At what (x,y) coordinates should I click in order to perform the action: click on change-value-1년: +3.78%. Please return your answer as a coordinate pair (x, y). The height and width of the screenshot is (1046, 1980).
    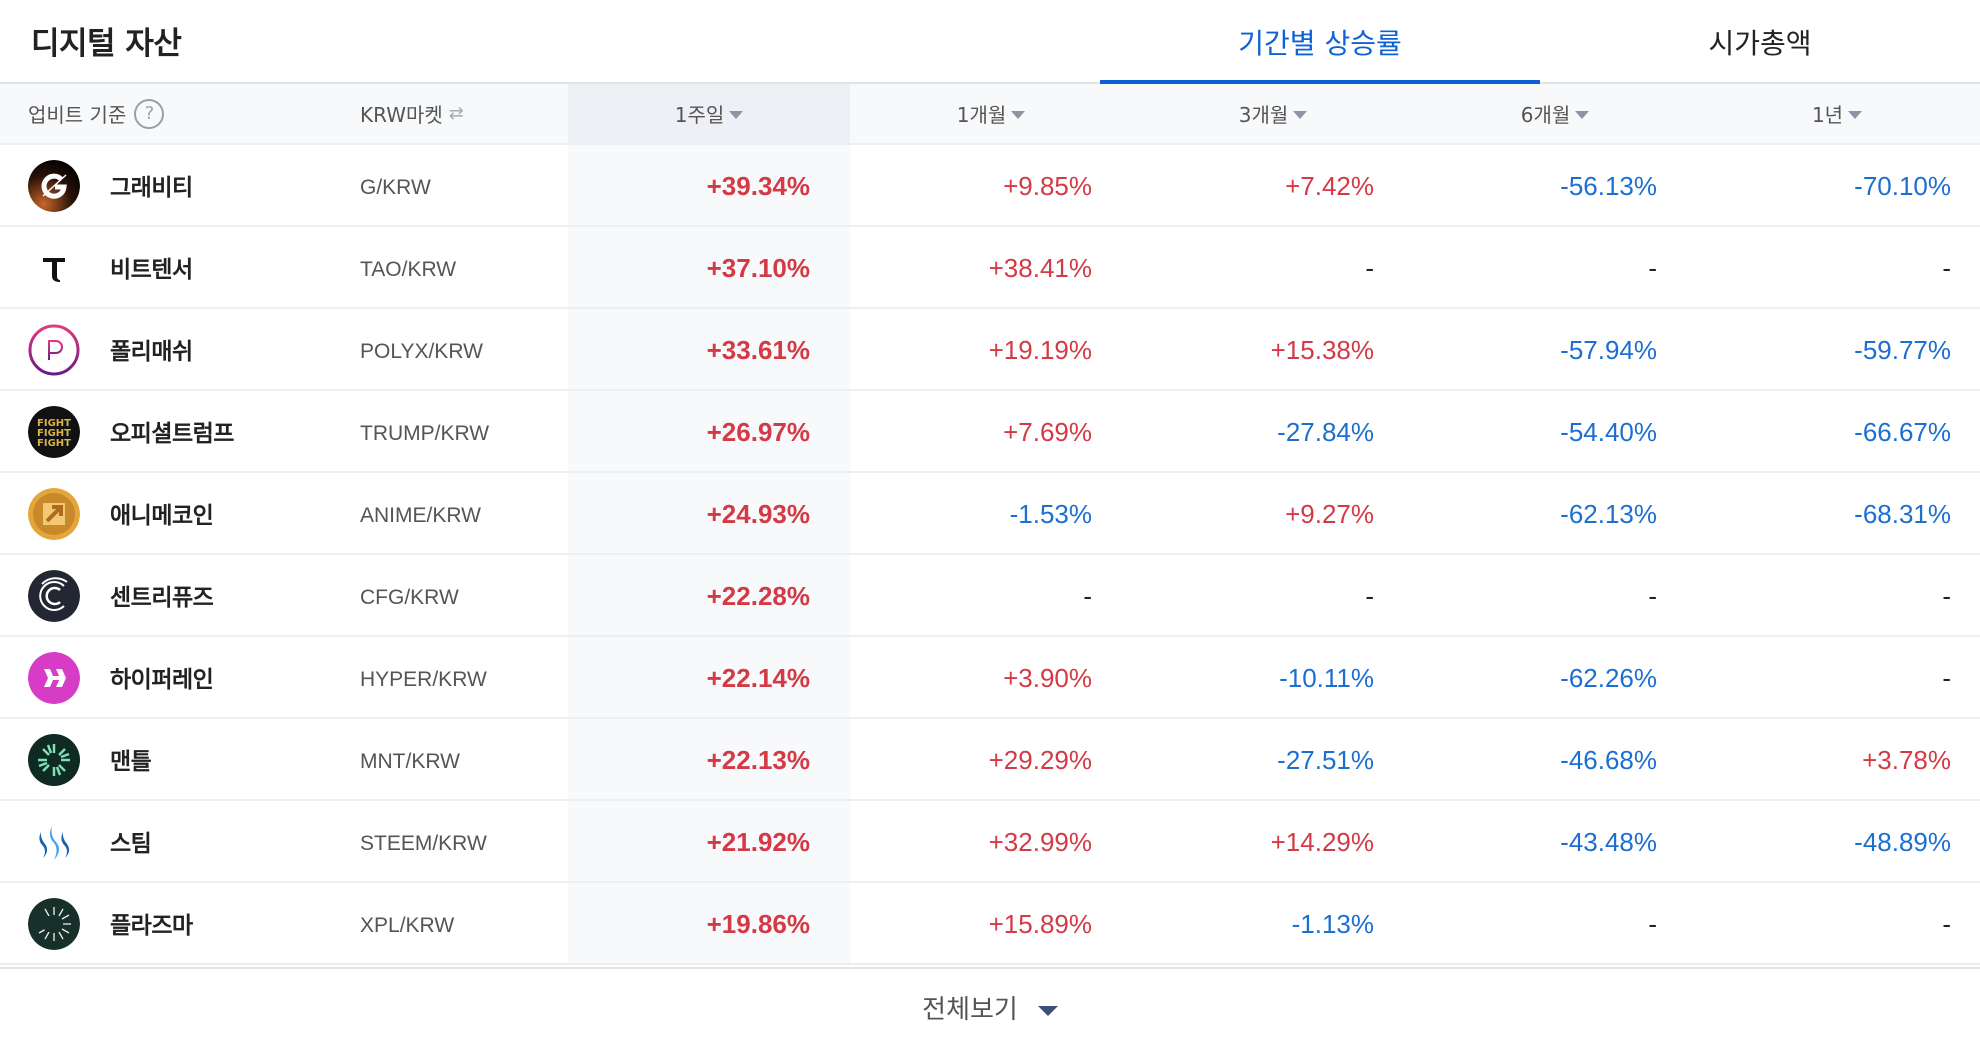
    Looking at the image, I should click on (1906, 759).